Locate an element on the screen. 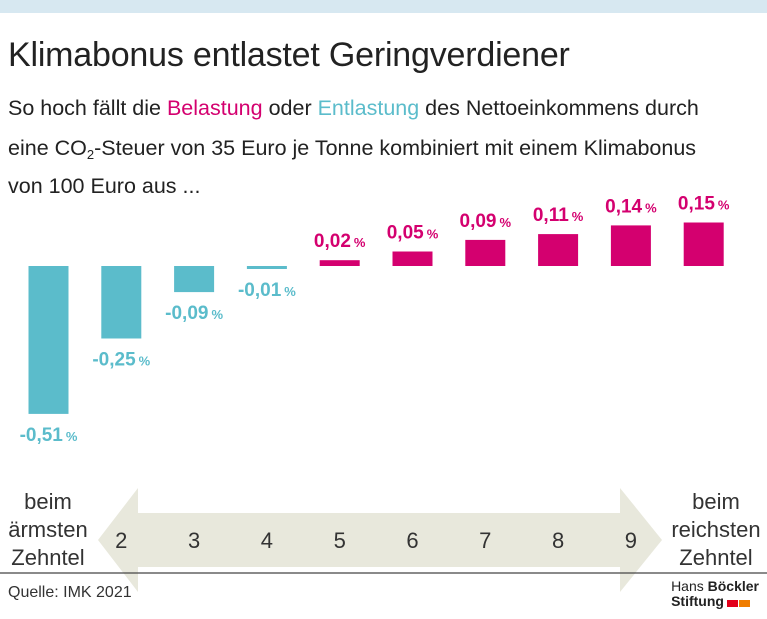 This screenshot has height=619, width=767. category-label-4: 4 is located at coordinates (267, 540).